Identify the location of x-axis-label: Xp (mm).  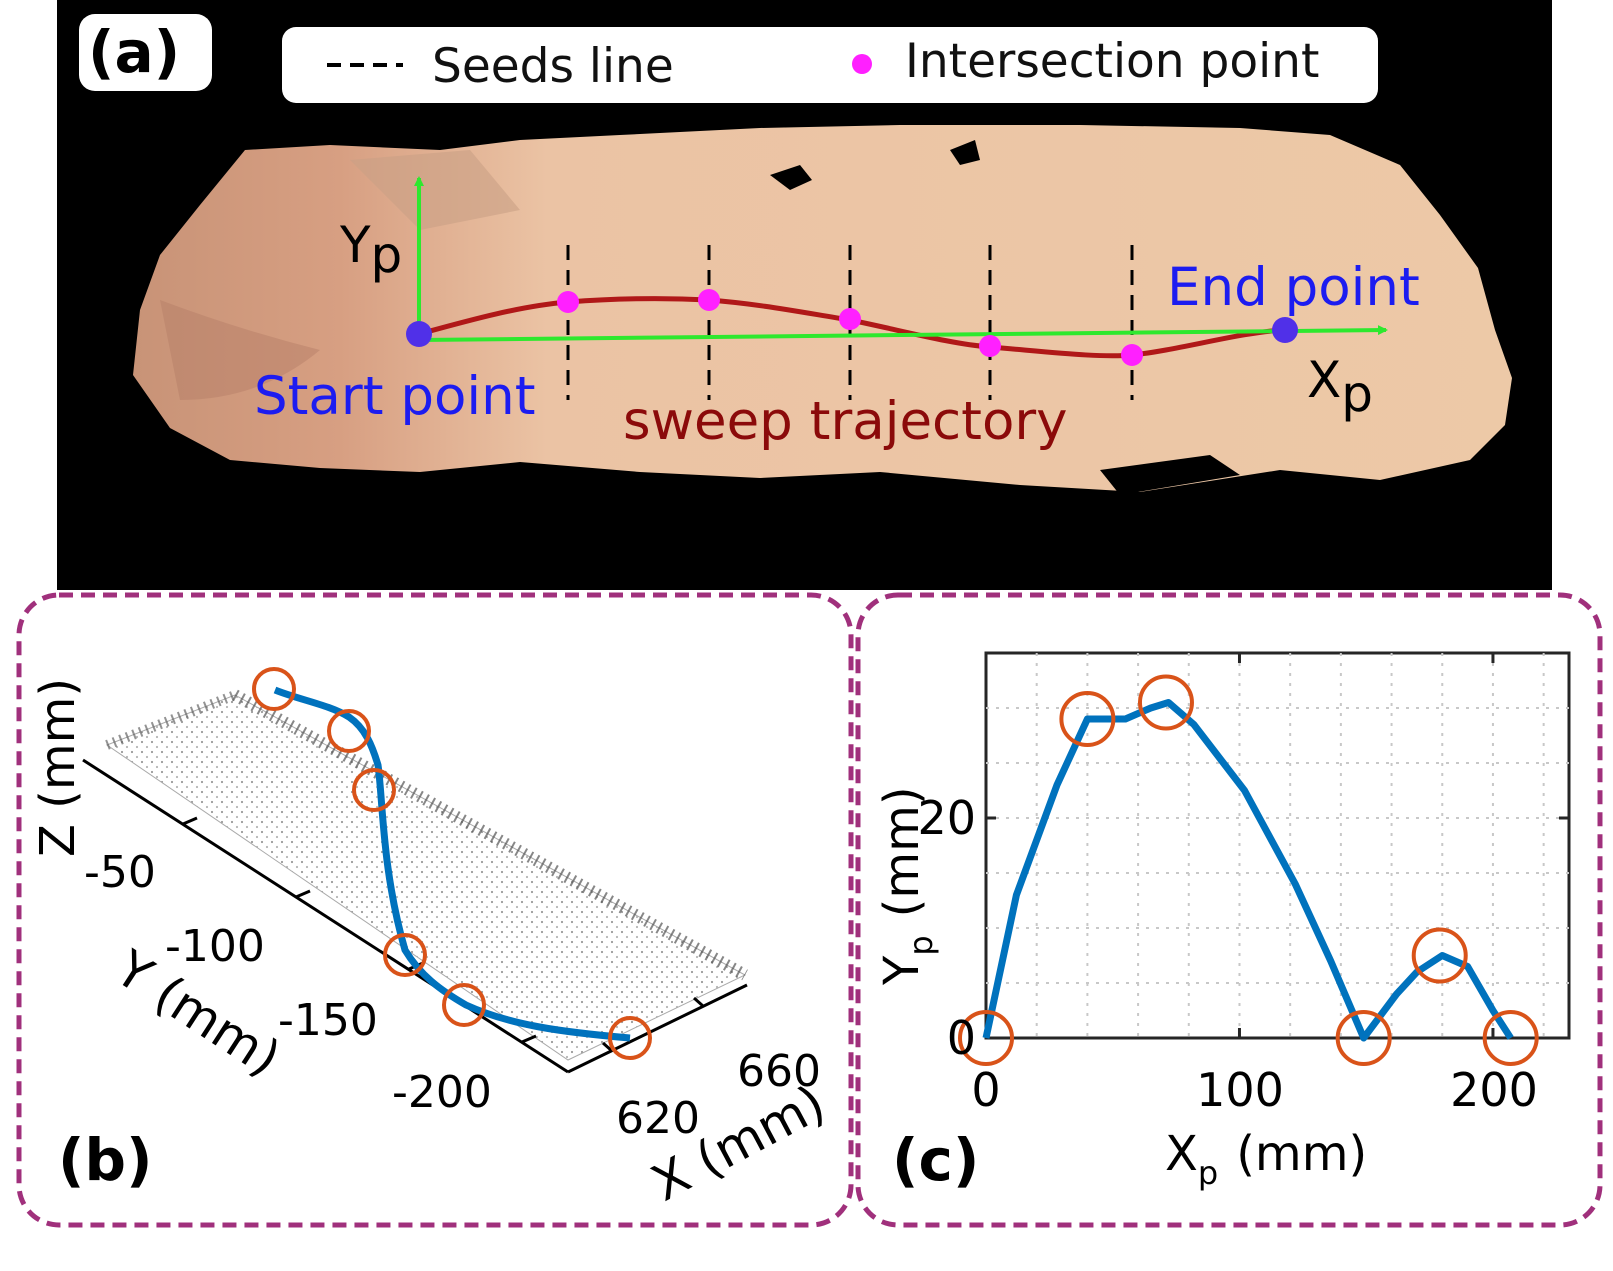
(1266, 1159).